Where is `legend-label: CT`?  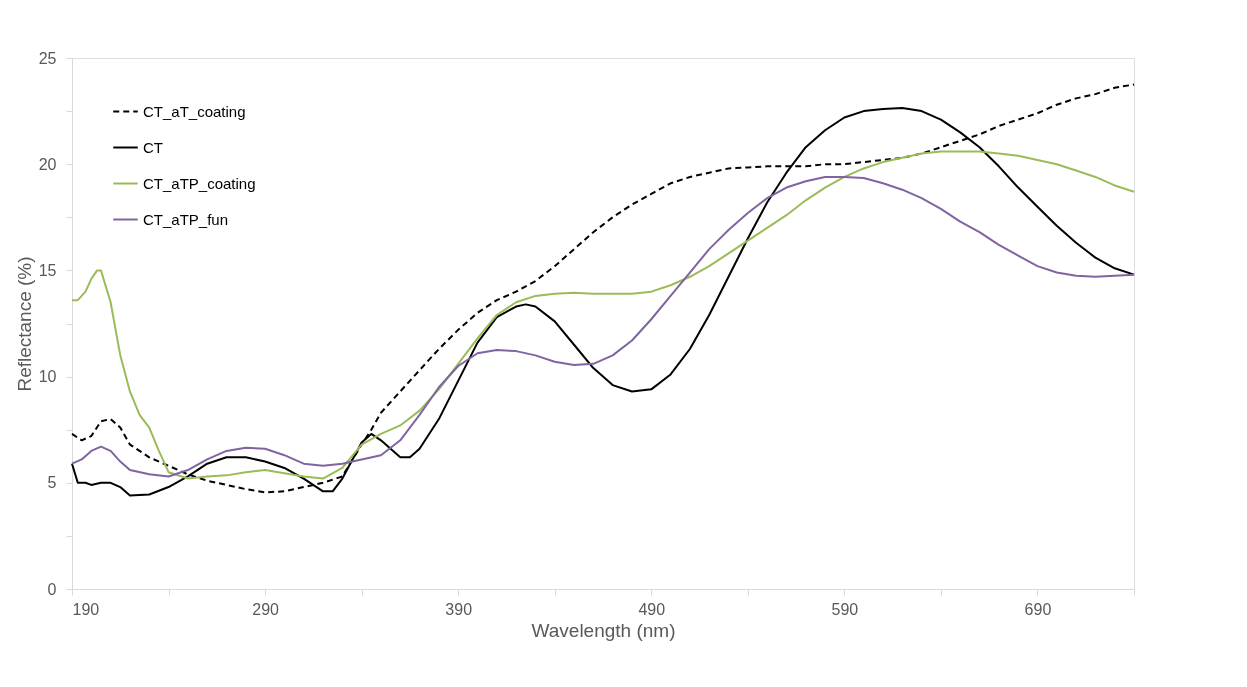 legend-label: CT is located at coordinates (153, 147).